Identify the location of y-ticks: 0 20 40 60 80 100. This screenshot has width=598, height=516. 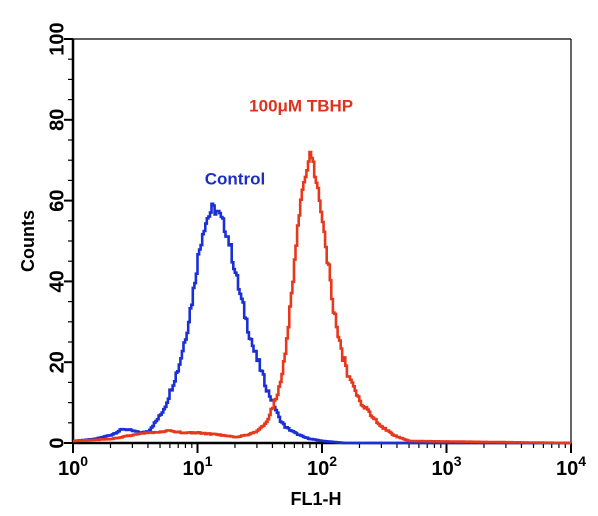
(59, 235).